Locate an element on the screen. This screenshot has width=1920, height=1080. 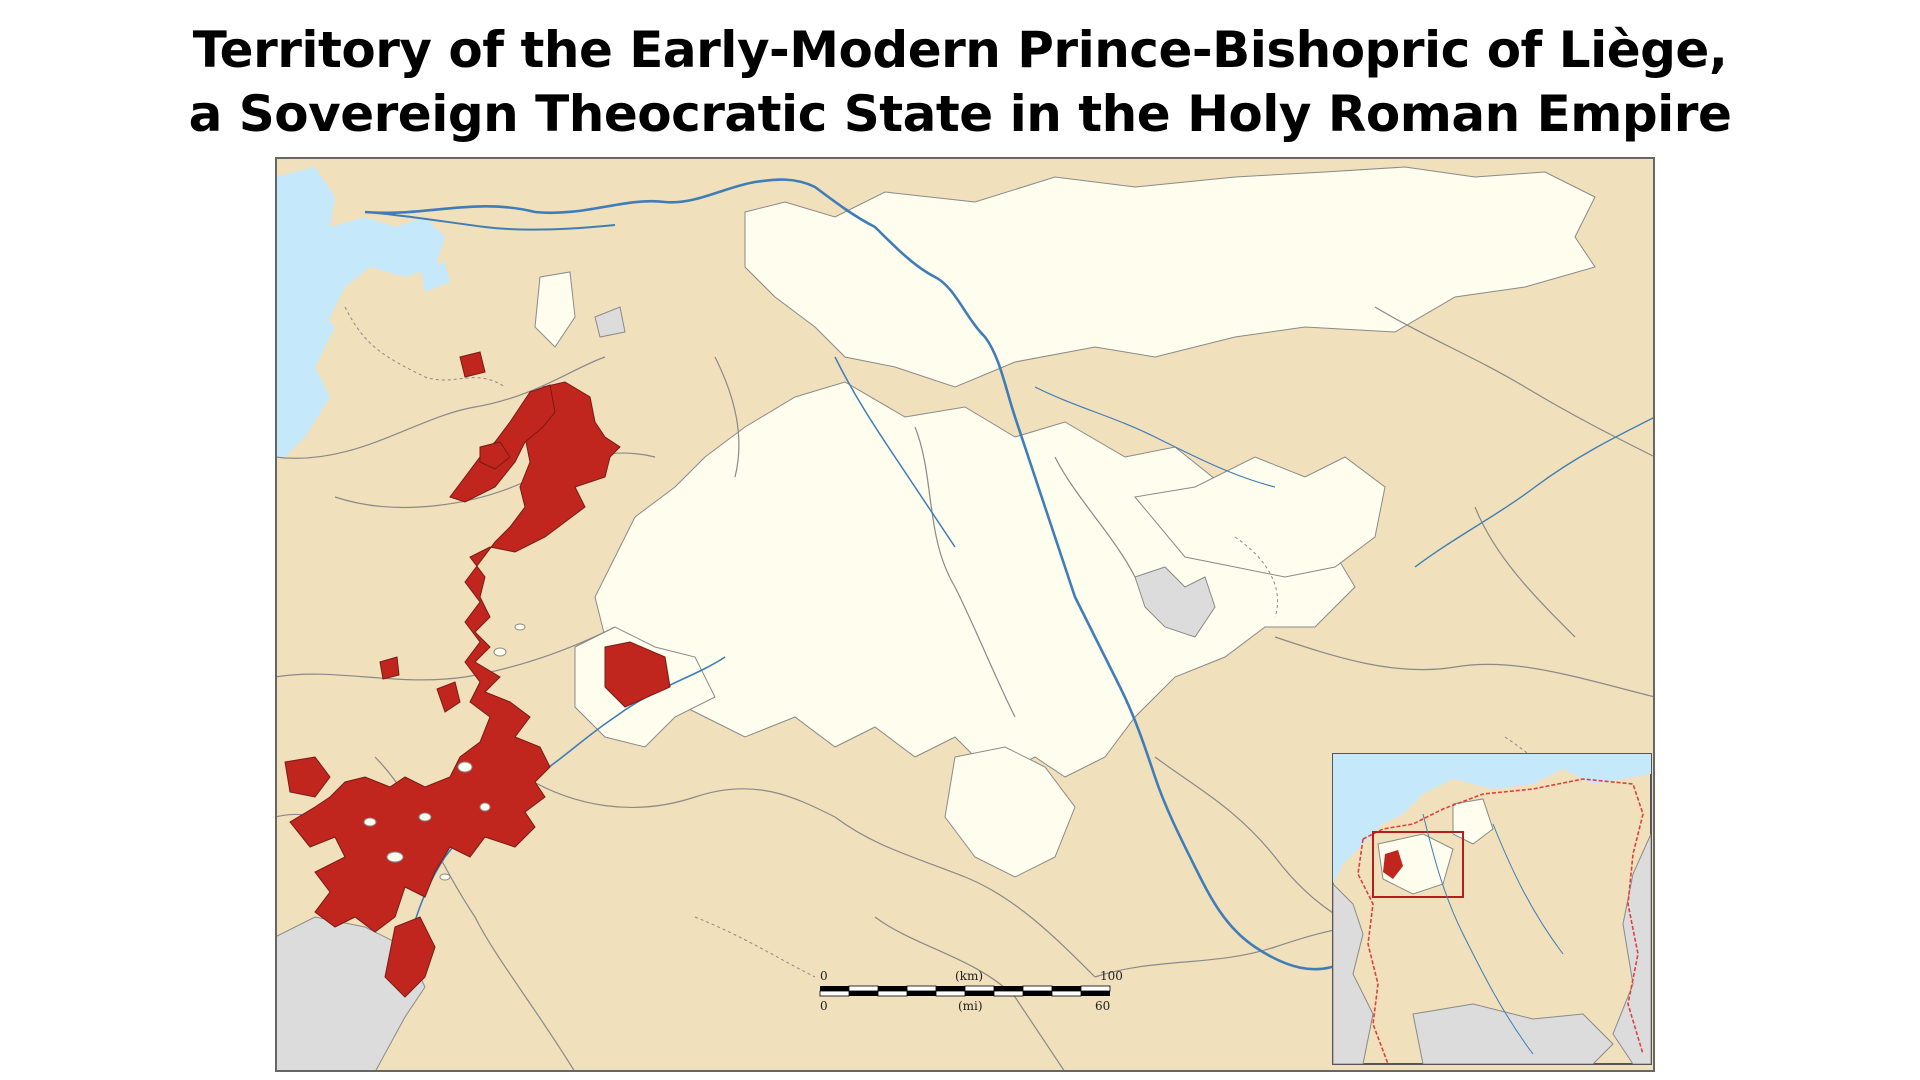
inset-sea is located at coordinates (1492, 819).